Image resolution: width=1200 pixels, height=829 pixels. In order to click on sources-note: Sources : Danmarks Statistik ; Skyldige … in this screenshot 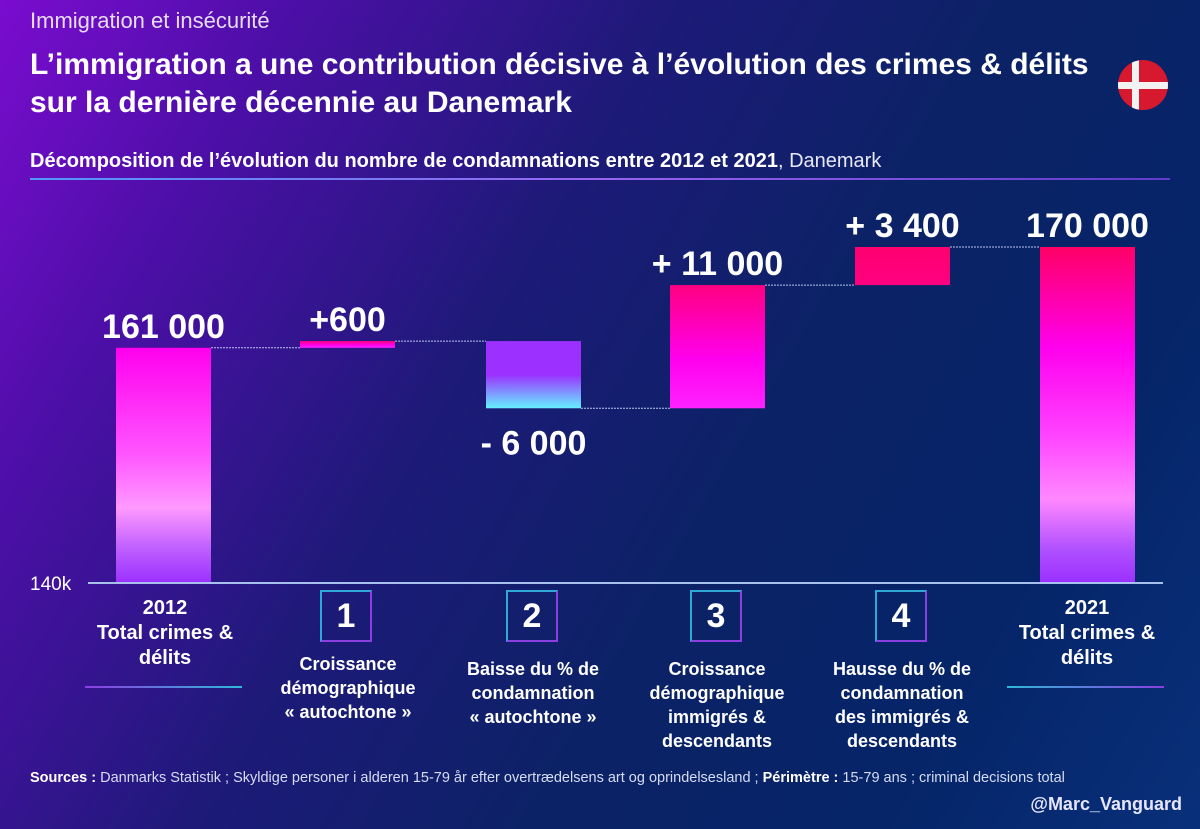, I will do `click(600, 778)`.